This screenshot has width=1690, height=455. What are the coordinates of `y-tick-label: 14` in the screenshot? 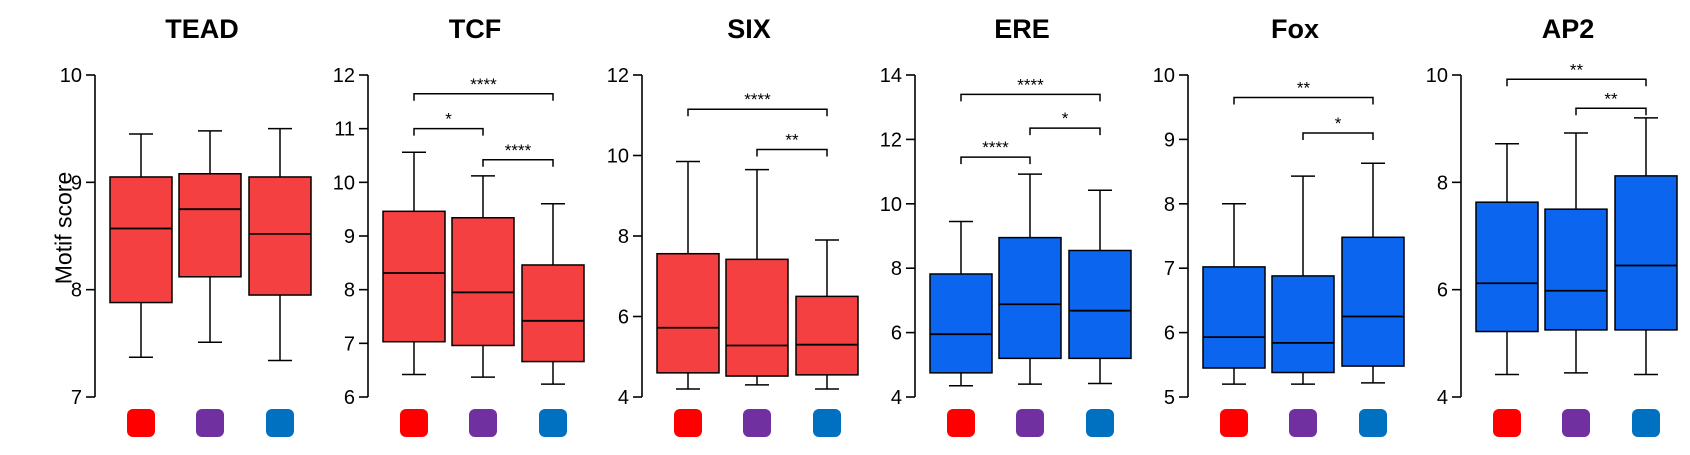 It's located at (891, 76).